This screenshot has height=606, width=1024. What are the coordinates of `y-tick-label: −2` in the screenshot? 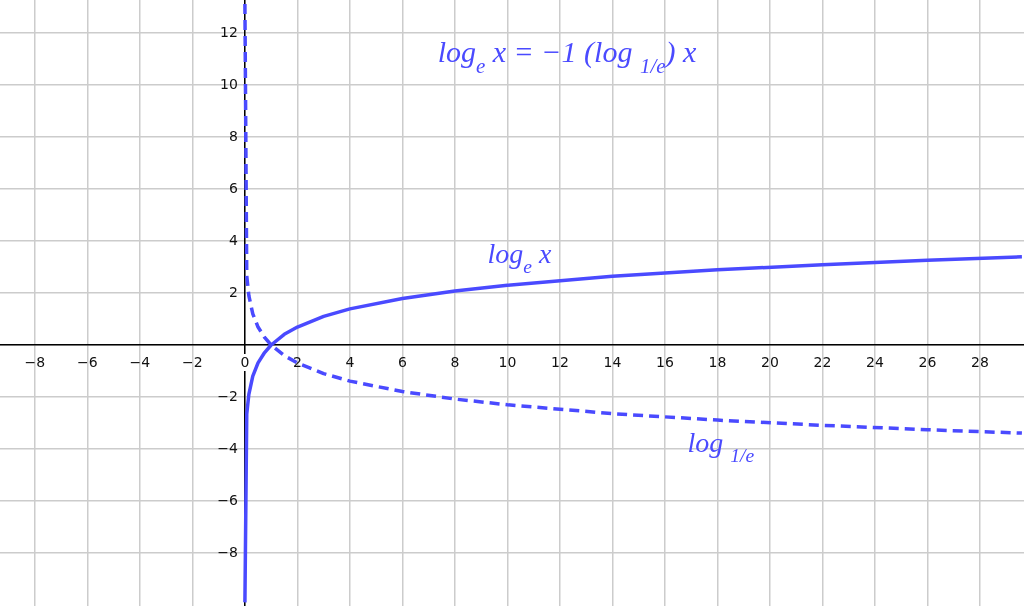 It's located at (227, 395).